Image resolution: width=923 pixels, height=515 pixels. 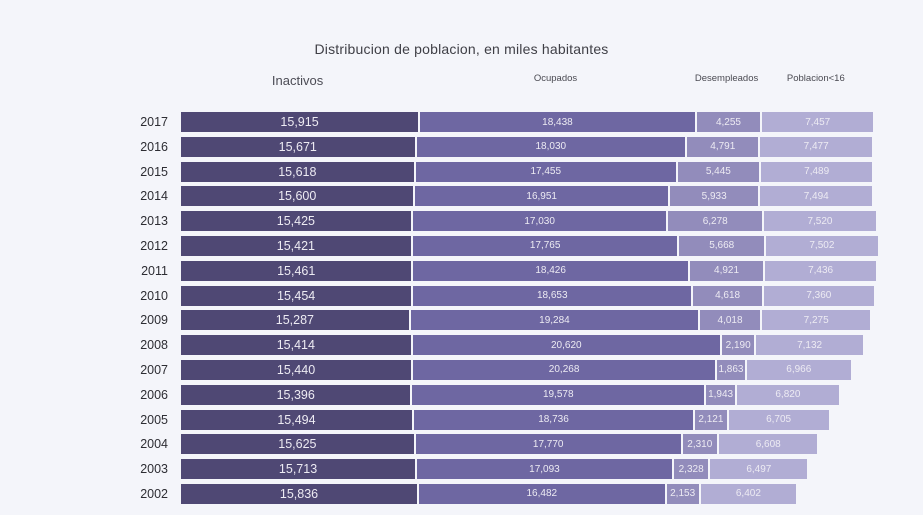 I want to click on bar-segment-inactivos: 15,287, so click(x=295, y=320).